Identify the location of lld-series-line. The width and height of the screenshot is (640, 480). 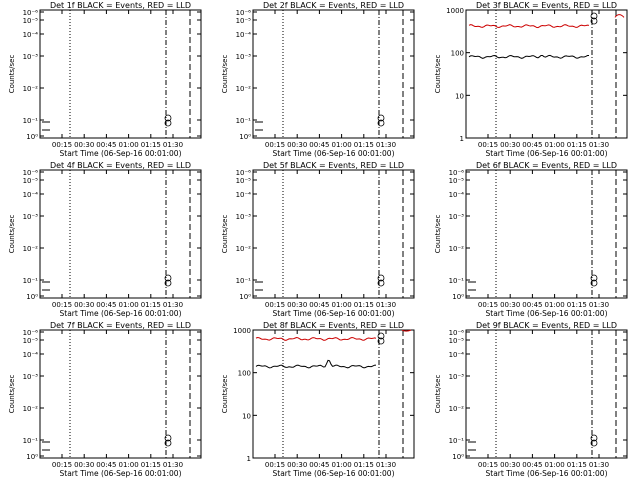
(529, 26).